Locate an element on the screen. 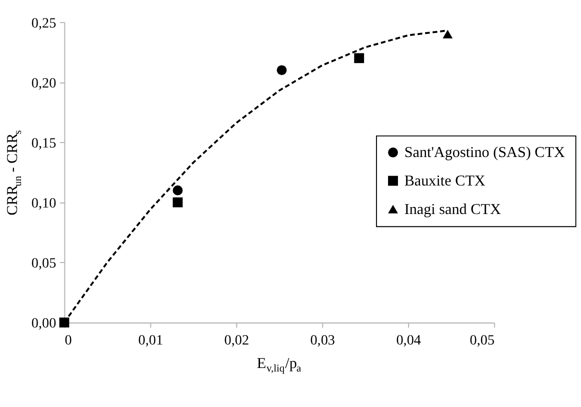  y-tick-label: 0,05 is located at coordinates (43, 264).